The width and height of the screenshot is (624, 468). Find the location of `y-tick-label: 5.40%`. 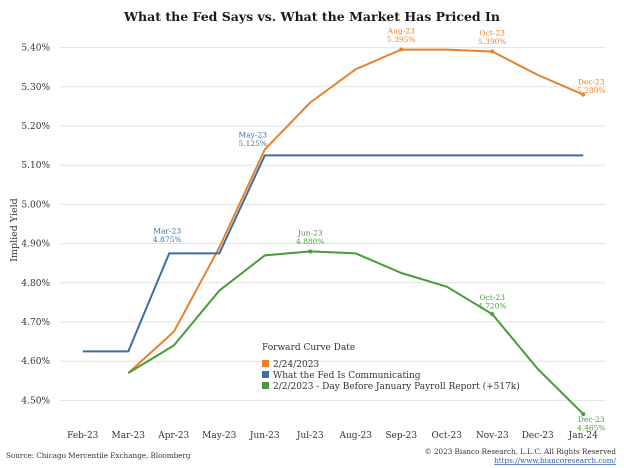

y-tick-label: 5.40% is located at coordinates (35, 49).